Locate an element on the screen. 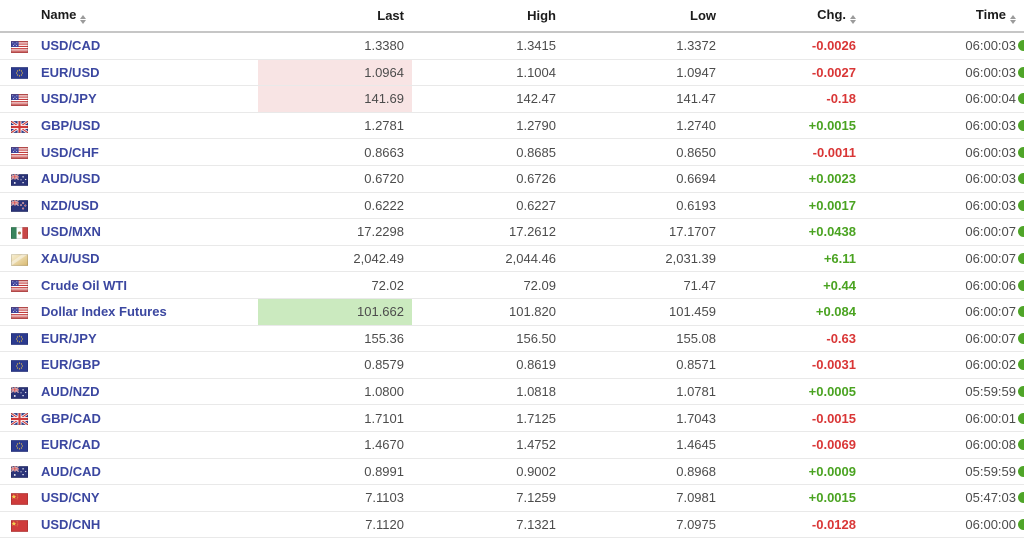 The width and height of the screenshot is (1024, 538). table-row-eur-gbp: EUR/GBP 0.8579 0.8619 0.8571 -0.0031 06:00:02 is located at coordinates (512, 365).